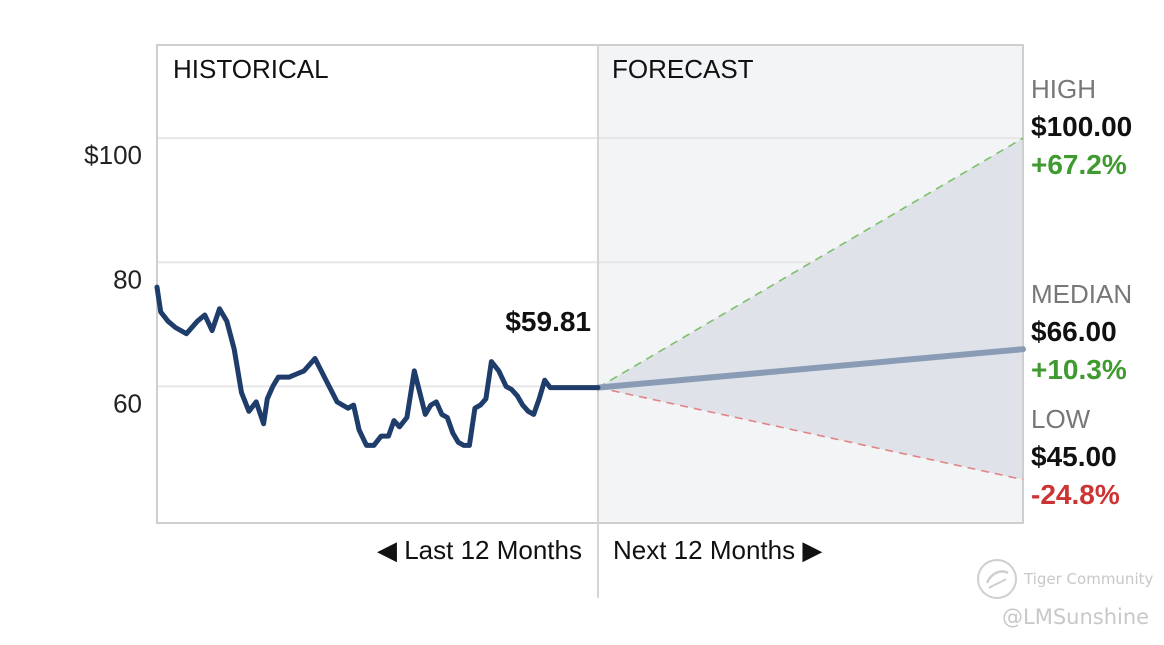  Describe the element at coordinates (1074, 456) in the screenshot. I see `low-price: $45.00` at that location.